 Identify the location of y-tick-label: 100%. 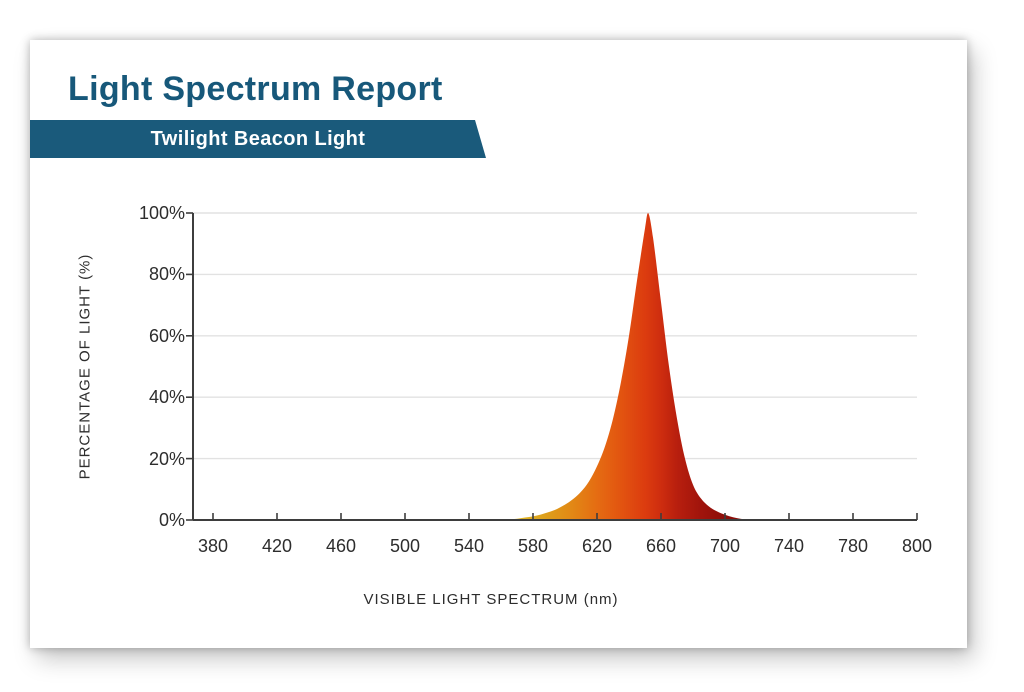
(161, 213).